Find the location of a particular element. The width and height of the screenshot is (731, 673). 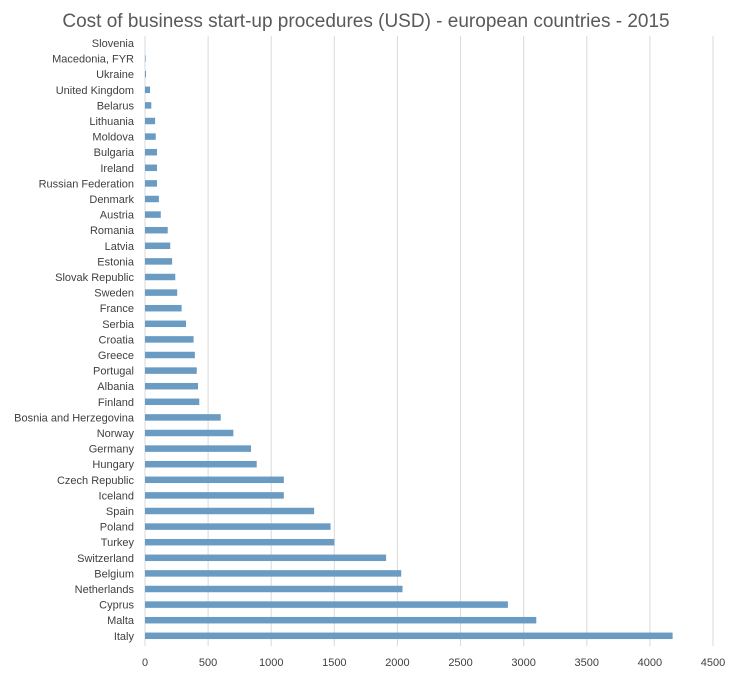

category-label: Denmark is located at coordinates (111, 200).